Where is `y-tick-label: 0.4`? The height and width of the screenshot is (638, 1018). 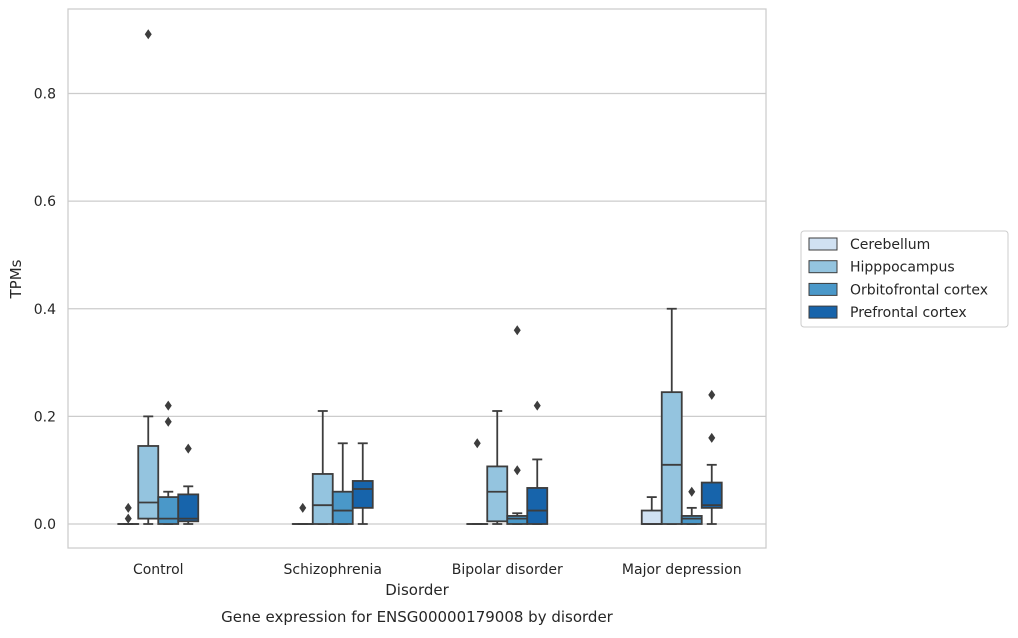 y-tick-label: 0.4 is located at coordinates (45, 310).